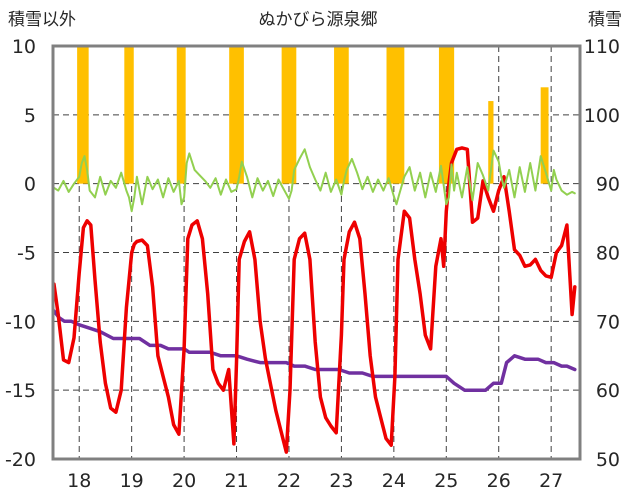 Image resolution: width=636 pixels, height=501 pixels. Describe the element at coordinates (20, 322) in the screenshot. I see `left-tick-label: -10` at that location.